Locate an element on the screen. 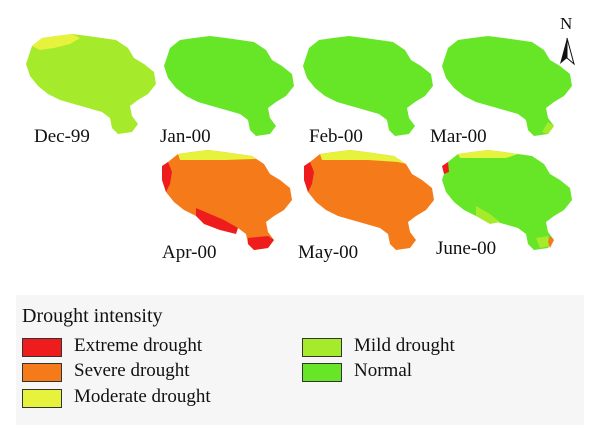 This screenshot has width=600, height=433. legend-label: Normal is located at coordinates (383, 370).